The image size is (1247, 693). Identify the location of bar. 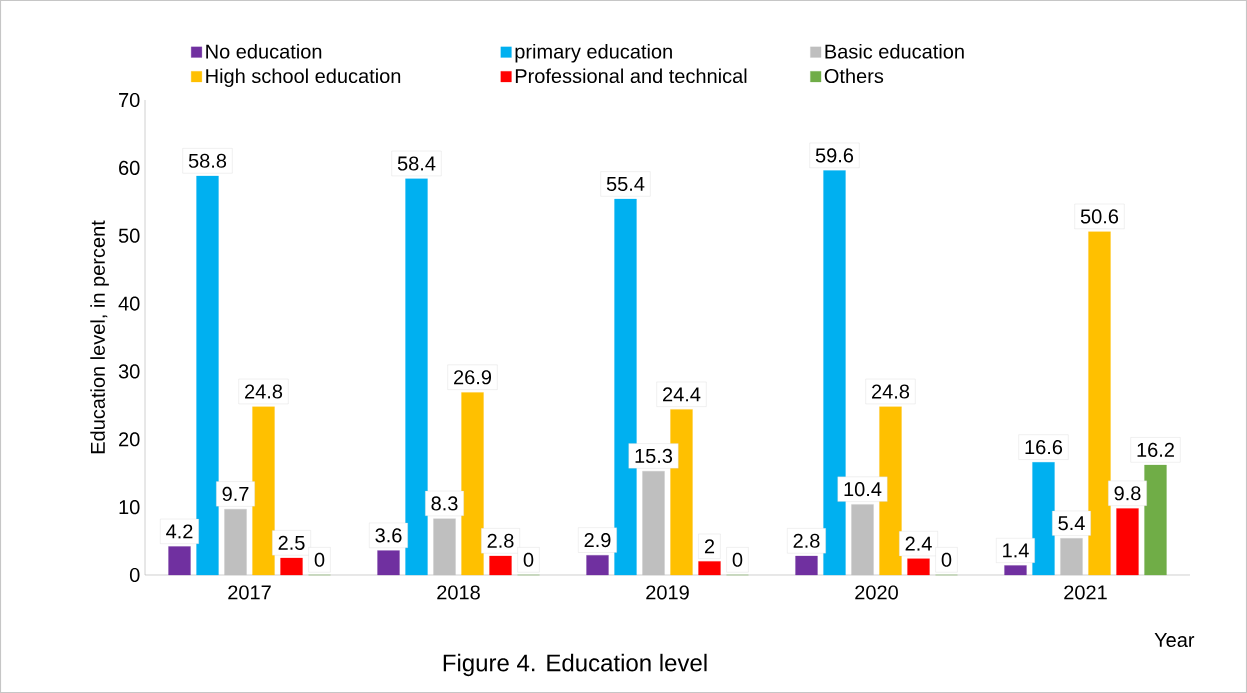
(1015, 570).